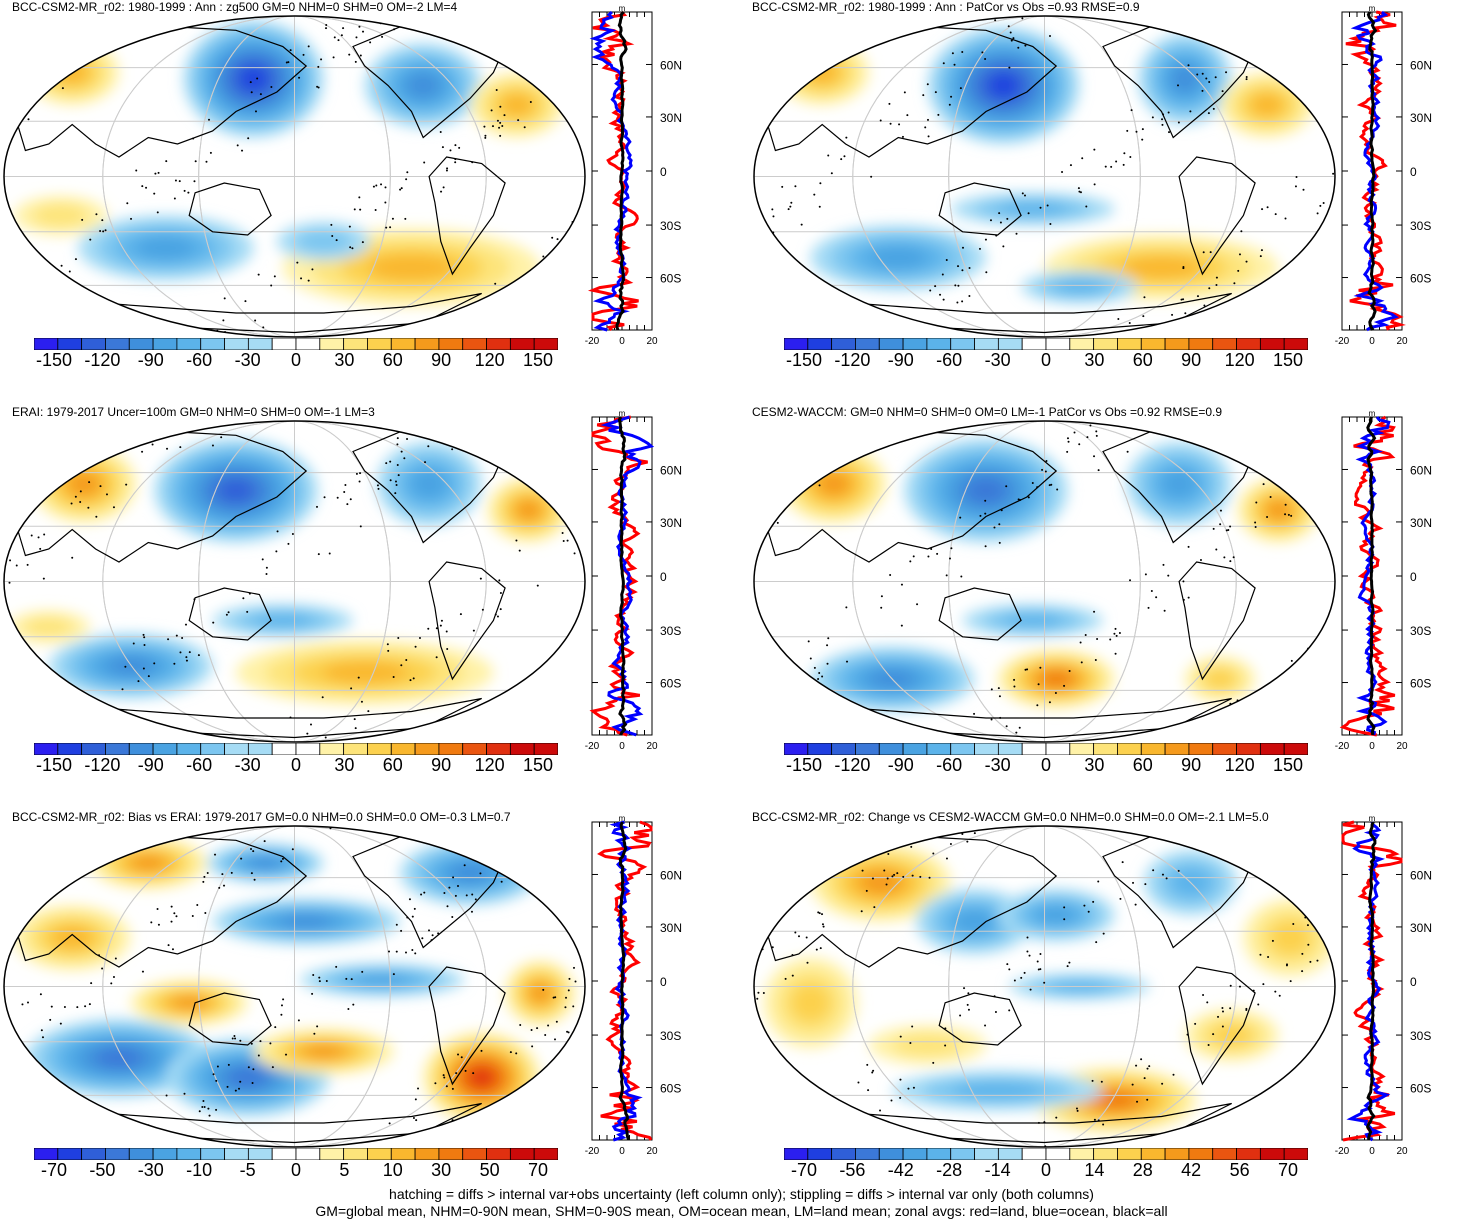  Describe the element at coordinates (1420, 279) in the screenshot. I see `zonal-lat-label: 60S` at that location.